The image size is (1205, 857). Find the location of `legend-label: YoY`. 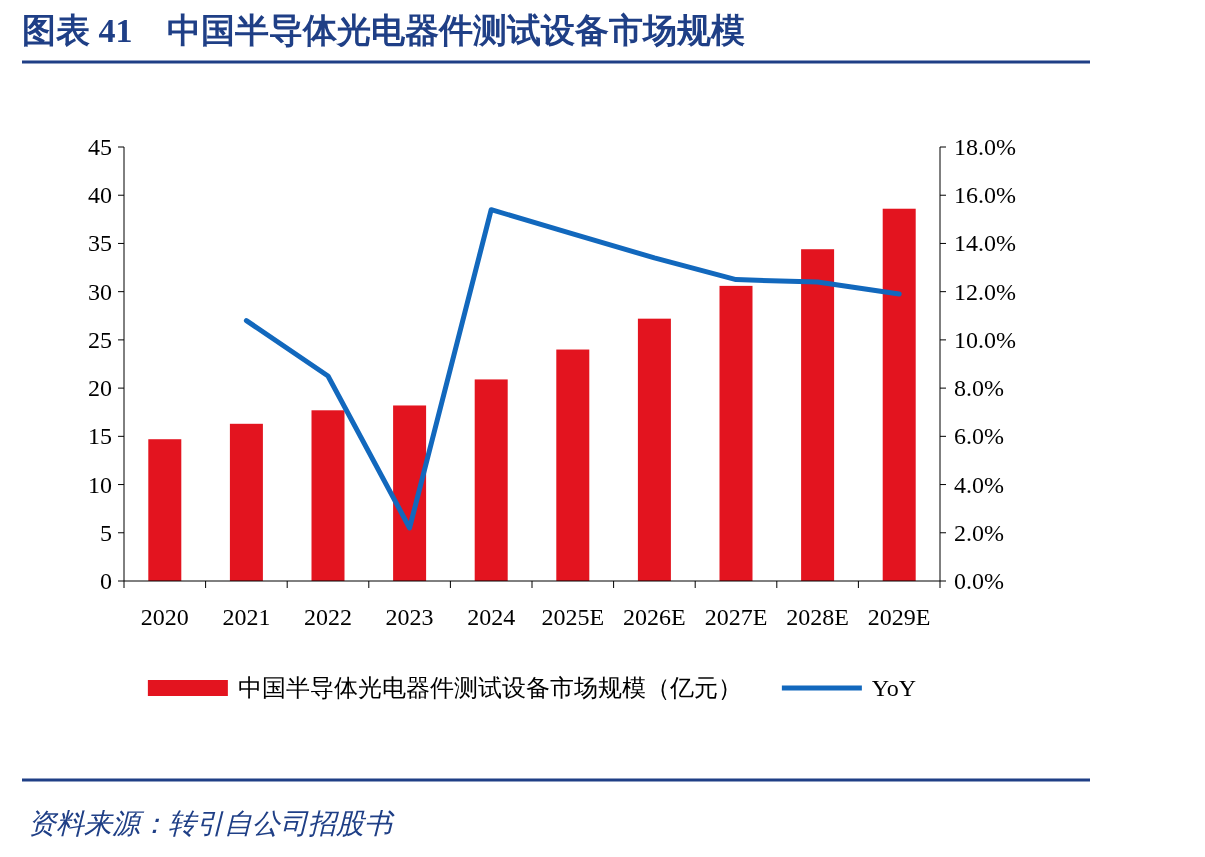

legend-label: YoY is located at coordinates (894, 688).